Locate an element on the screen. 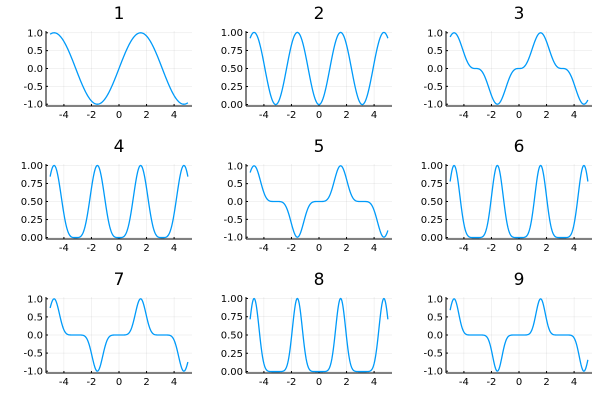  subplot-4: -4 -2 0 2 4 0.00 0.25 0.50 0.75 1.00 4 is located at coordinates (106, 195).